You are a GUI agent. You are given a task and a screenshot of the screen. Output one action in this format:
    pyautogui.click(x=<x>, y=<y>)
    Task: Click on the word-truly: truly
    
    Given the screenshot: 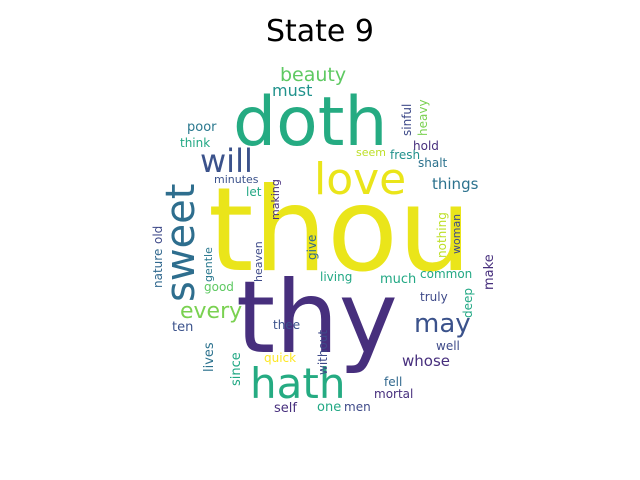 What is the action you would take?
    pyautogui.click(x=434, y=297)
    